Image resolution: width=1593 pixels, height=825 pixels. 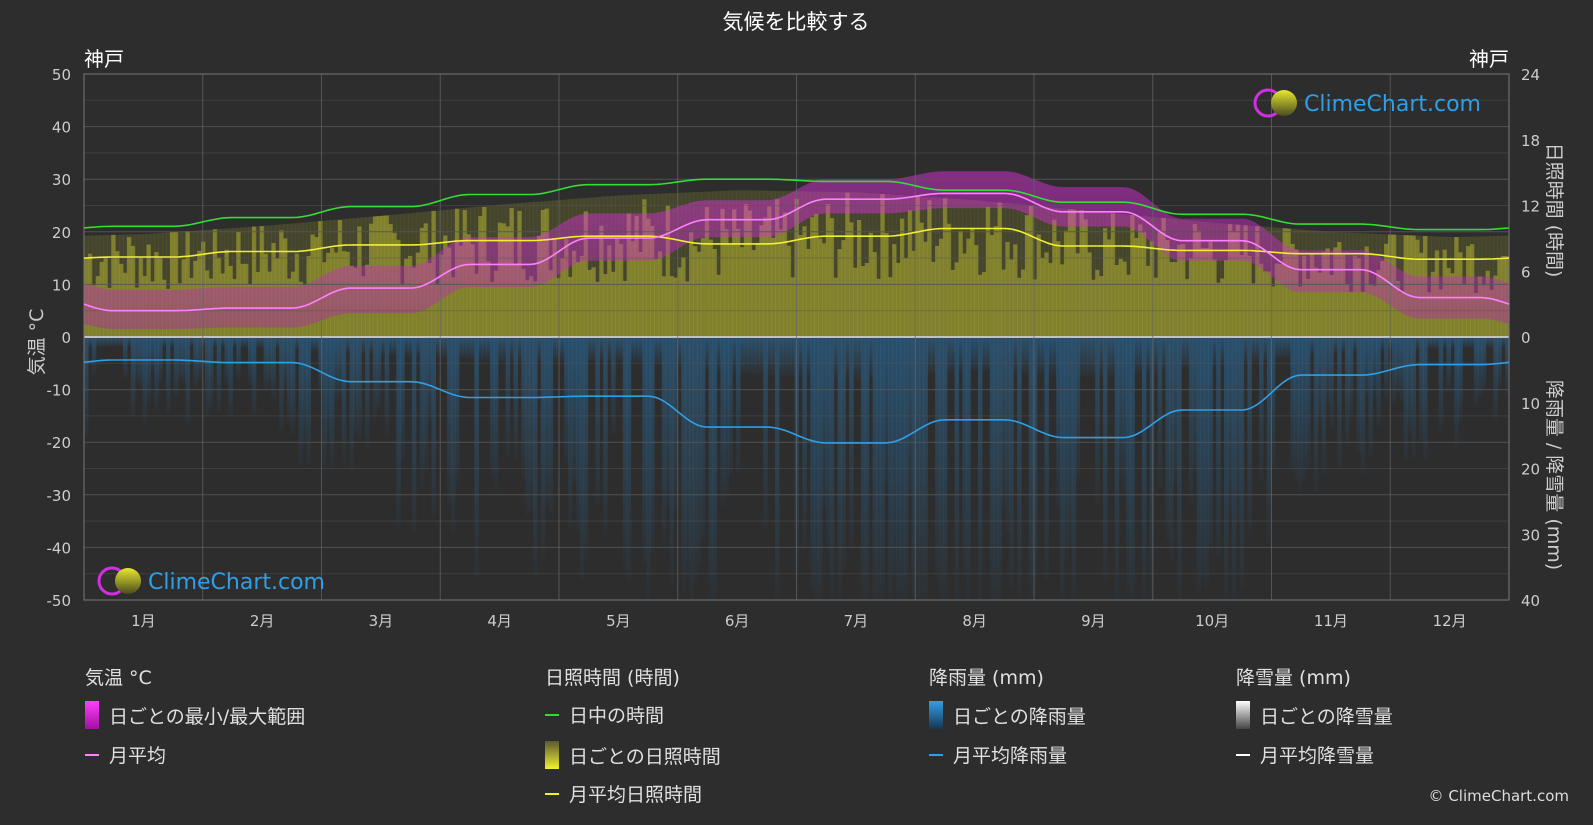 I want to click on left-axis-ticks: 50 40 30 20 10 0 -10 -20 -30 -40 -50, so click(x=59, y=338).